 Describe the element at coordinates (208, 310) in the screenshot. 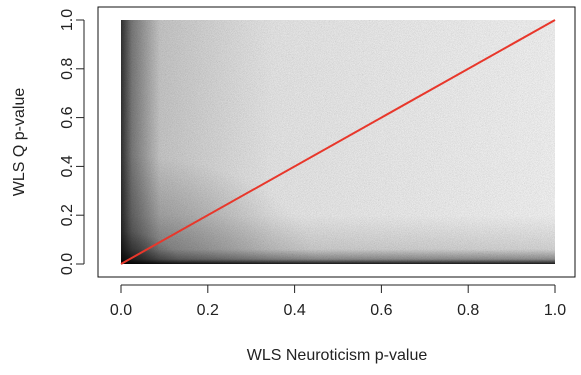

I see `x-tick-label: 0.2` at that location.